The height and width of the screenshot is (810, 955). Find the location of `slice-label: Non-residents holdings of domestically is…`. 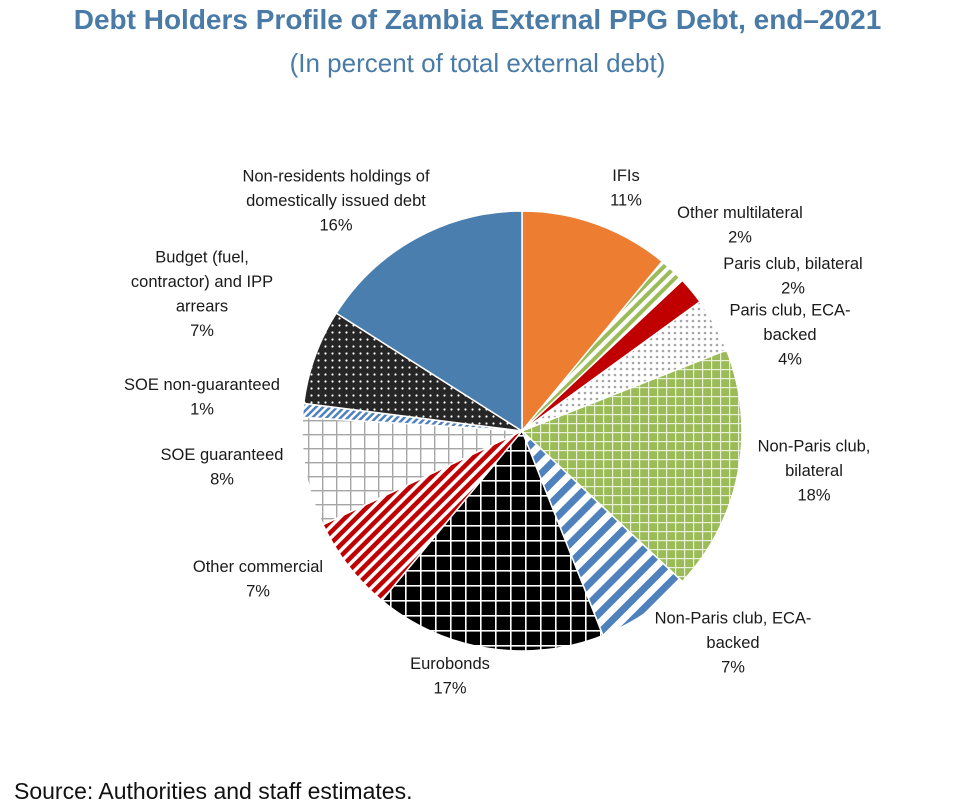

slice-label: Non-residents holdings of domestically is… is located at coordinates (336, 201).